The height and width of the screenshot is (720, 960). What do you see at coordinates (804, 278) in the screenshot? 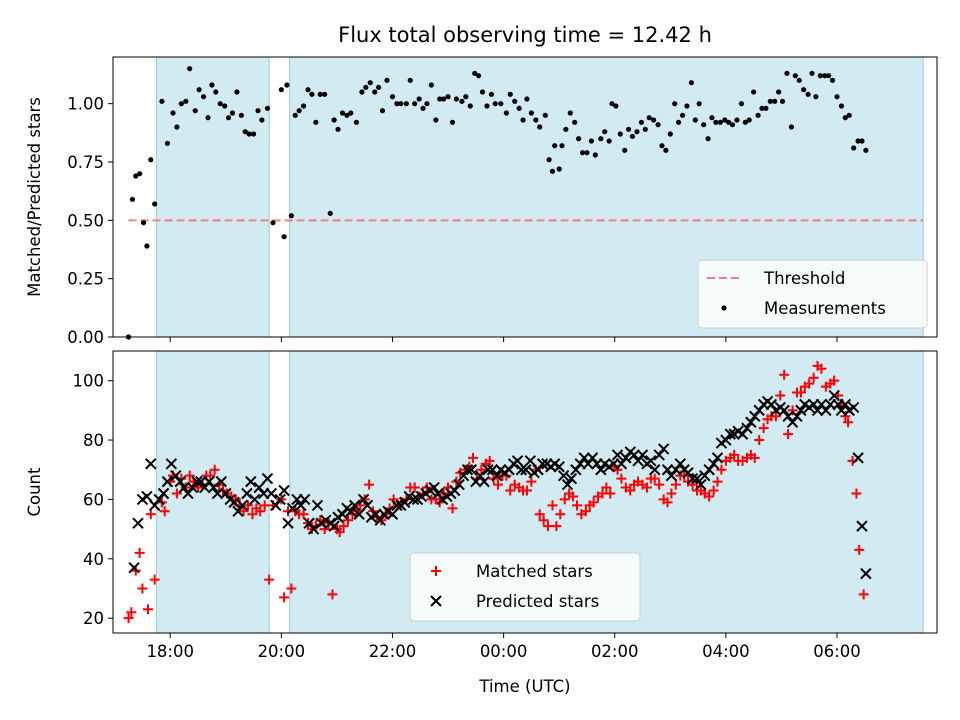
I see `legend-label: Threshold` at bounding box center [804, 278].